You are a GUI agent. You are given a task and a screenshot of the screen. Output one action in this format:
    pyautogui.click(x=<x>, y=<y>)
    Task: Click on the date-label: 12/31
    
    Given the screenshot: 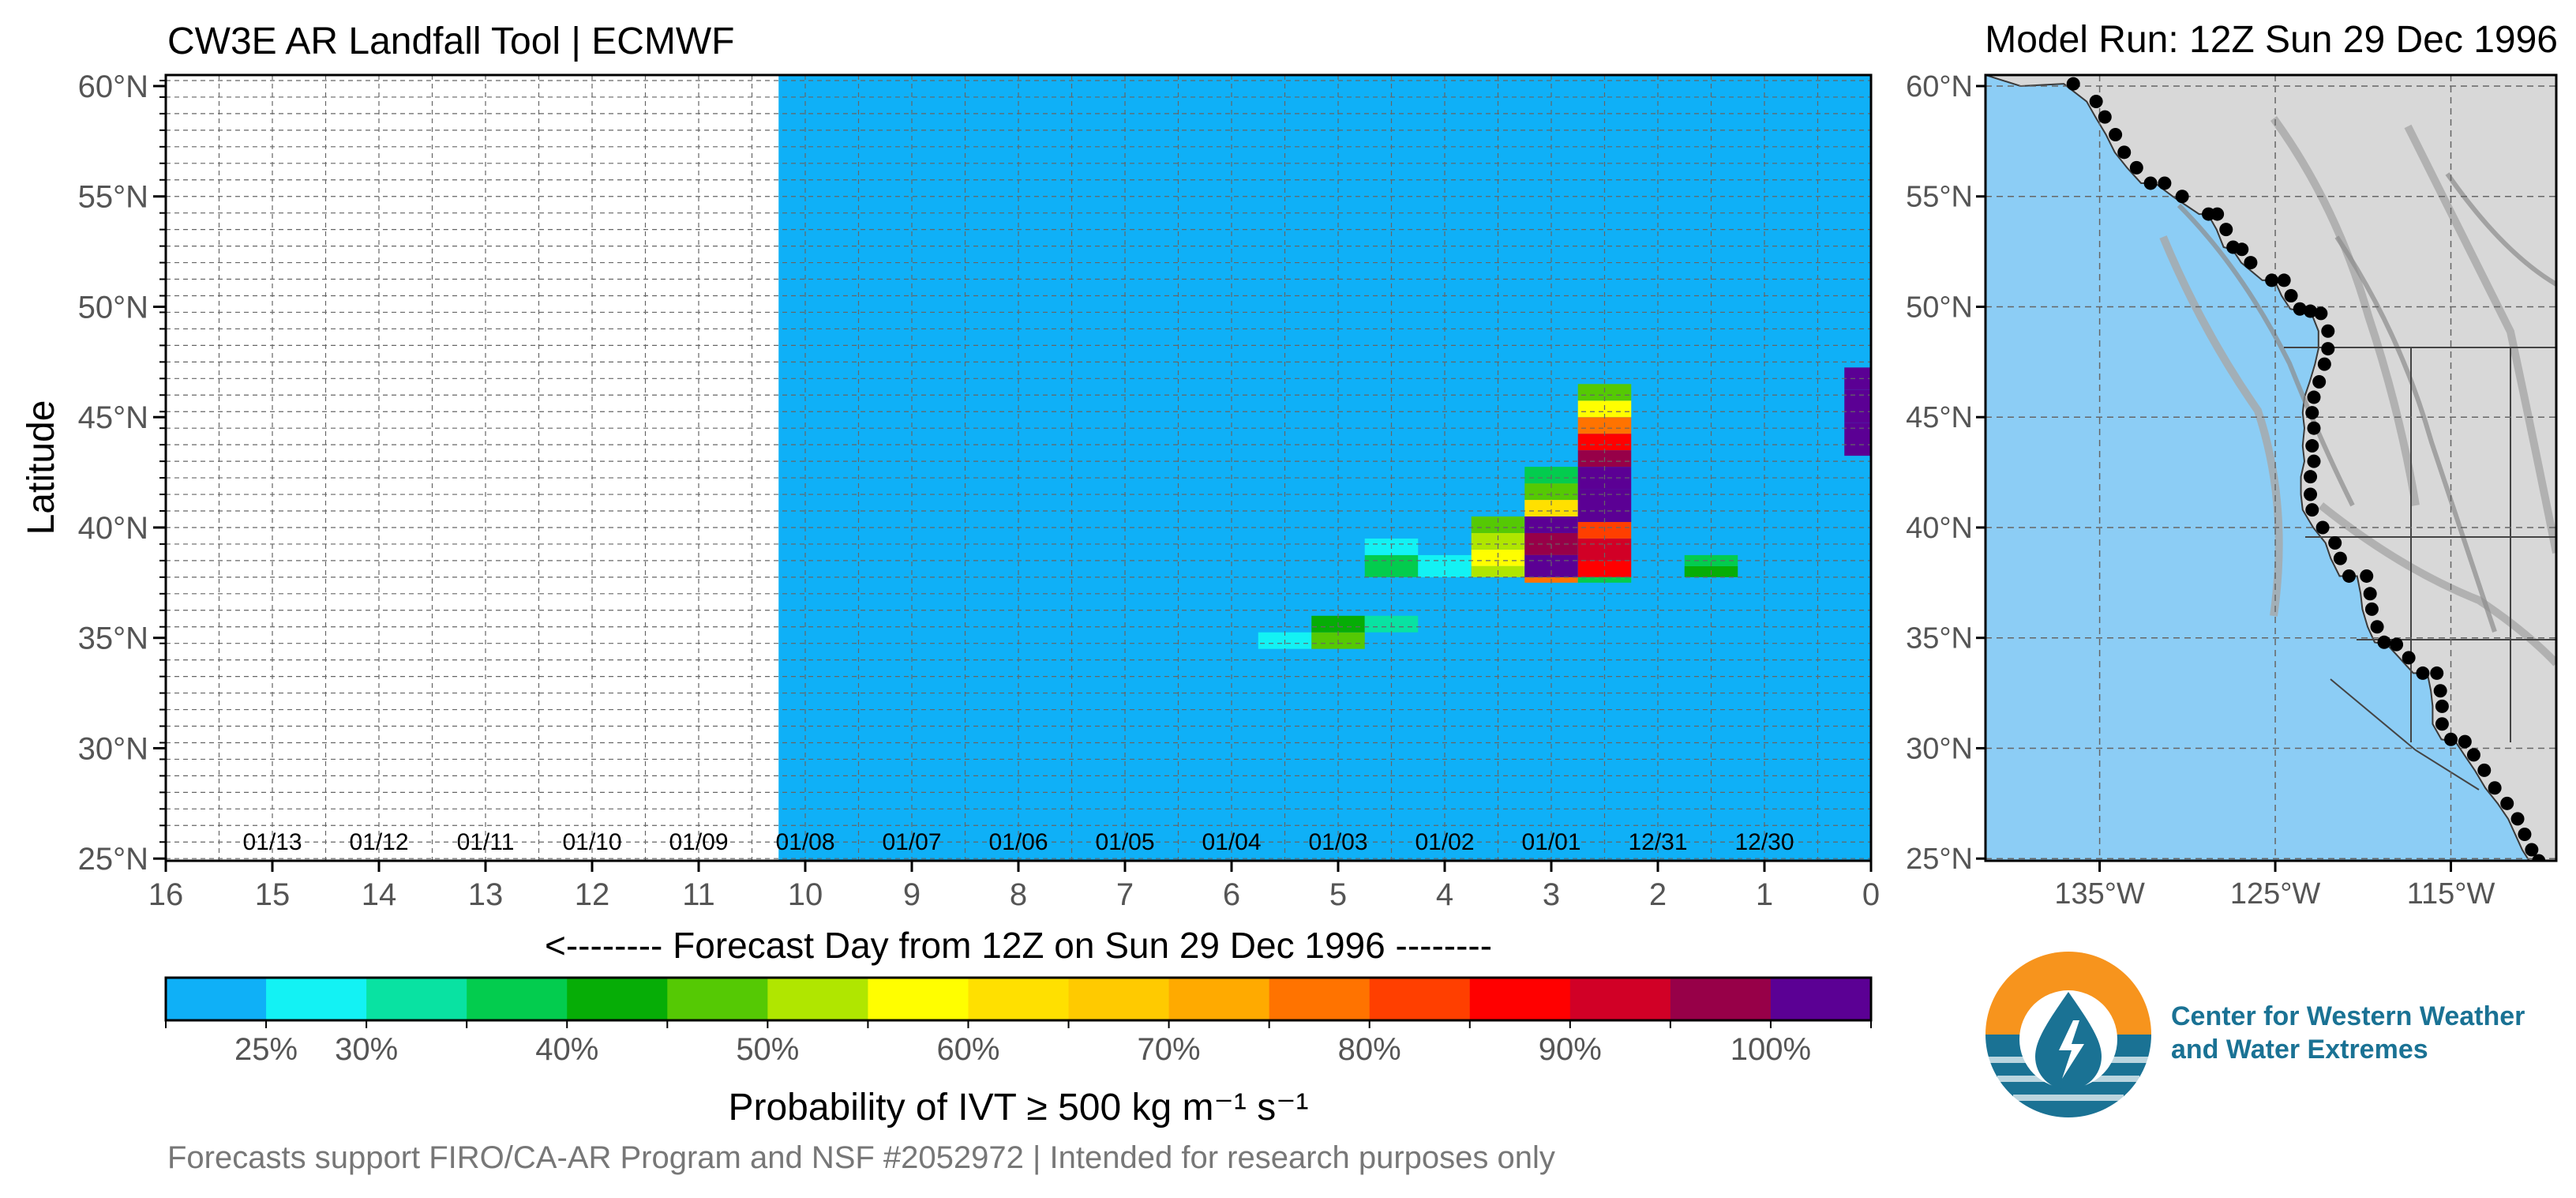 What is the action you would take?
    pyautogui.click(x=1657, y=842)
    